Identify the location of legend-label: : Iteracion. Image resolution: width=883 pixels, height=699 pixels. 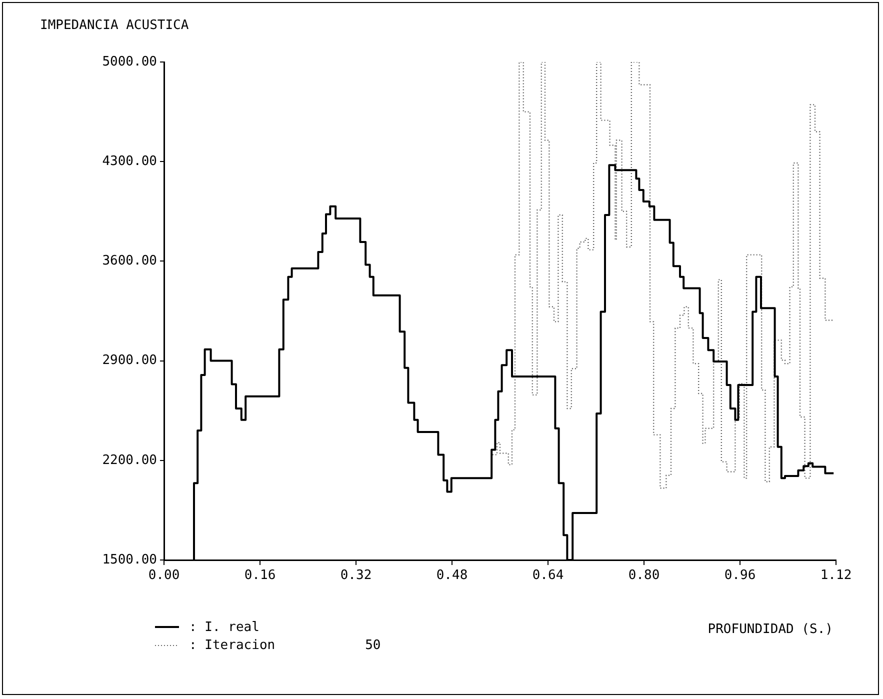
(232, 645).